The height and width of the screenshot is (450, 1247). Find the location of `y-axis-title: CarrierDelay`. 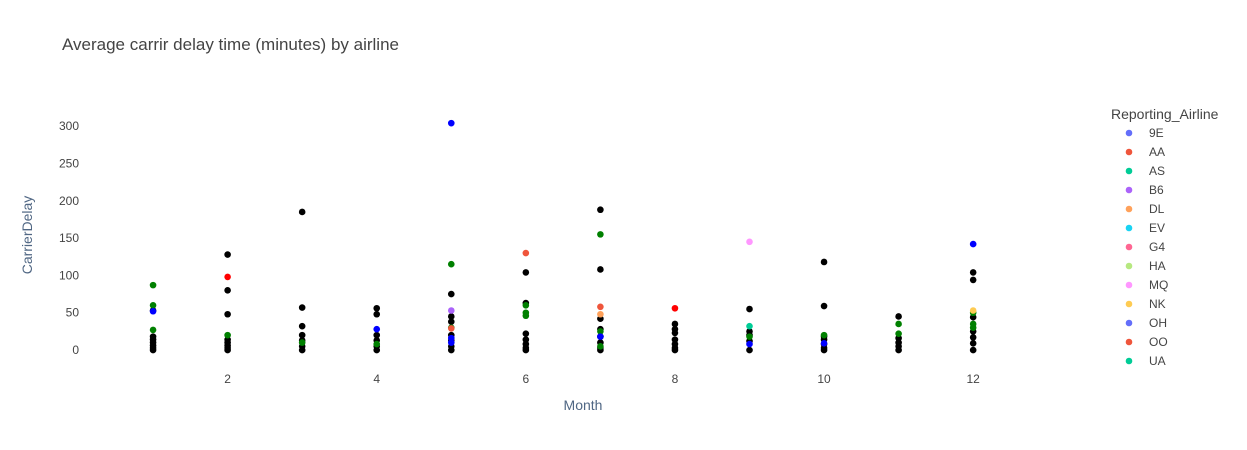

y-axis-title: CarrierDelay is located at coordinates (27, 235).